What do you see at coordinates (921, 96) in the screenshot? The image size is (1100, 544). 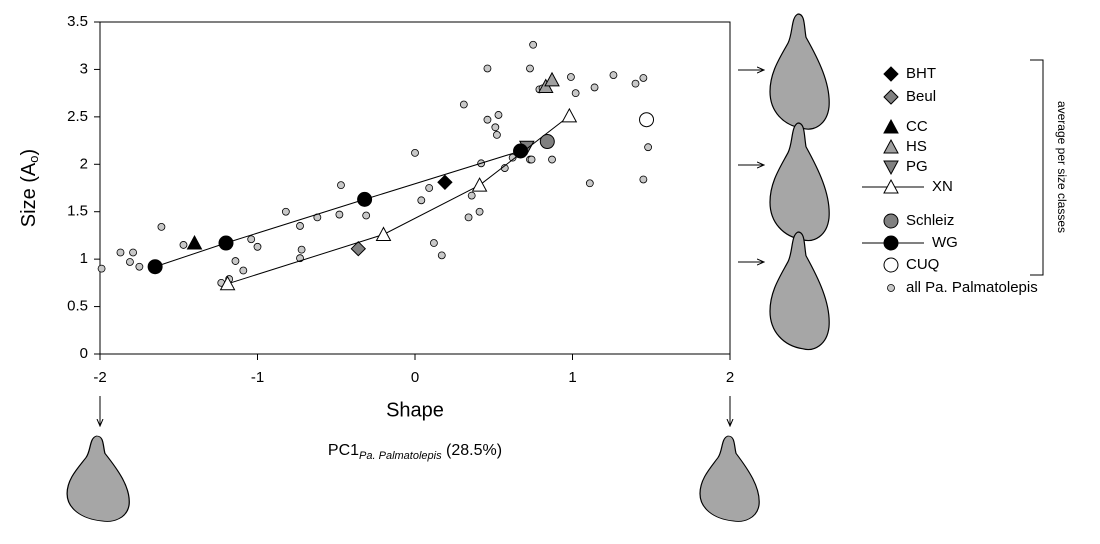 I see `legend-label: Beul` at bounding box center [921, 96].